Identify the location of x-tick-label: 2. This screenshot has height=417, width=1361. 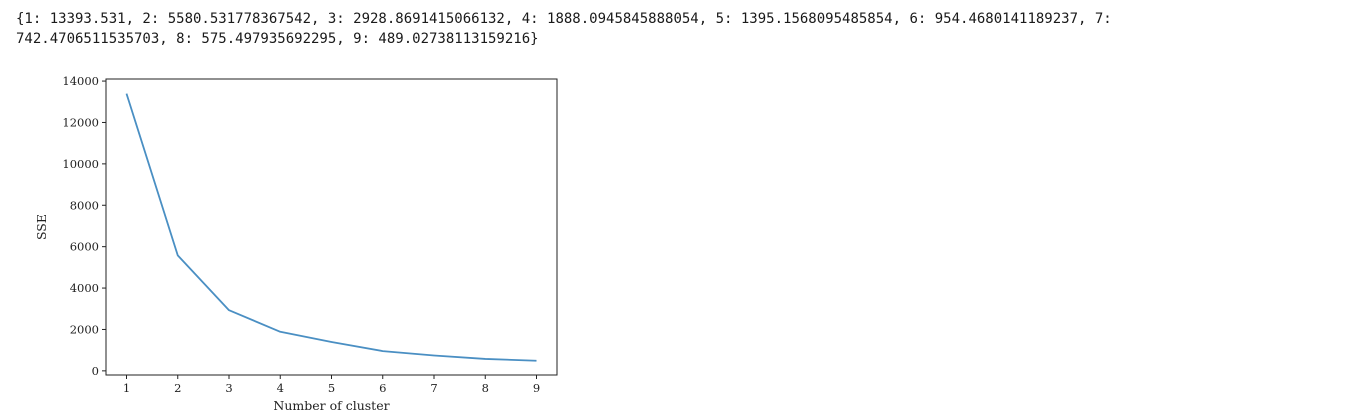
(177, 388).